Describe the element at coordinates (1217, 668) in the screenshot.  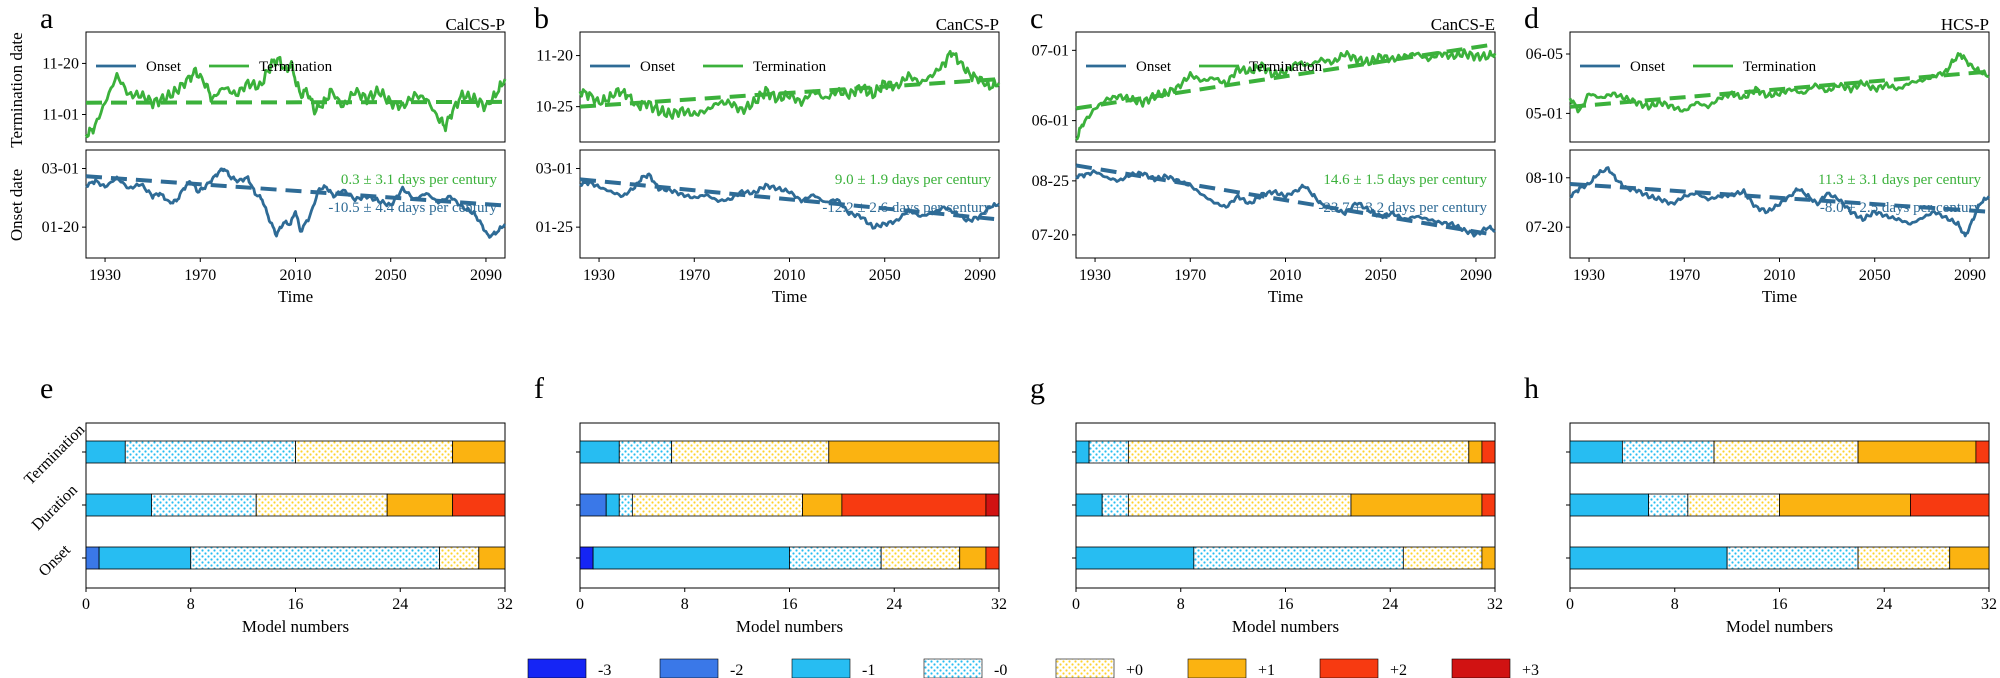
I see `legend-swatch-plus1` at that location.